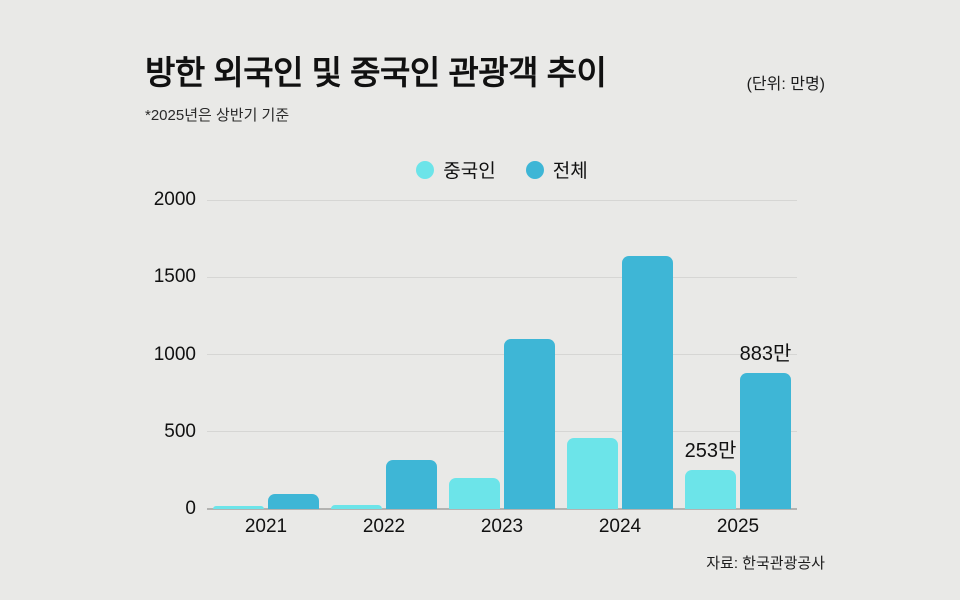  I want to click on x-axis-tick-label: 2022, so click(384, 526).